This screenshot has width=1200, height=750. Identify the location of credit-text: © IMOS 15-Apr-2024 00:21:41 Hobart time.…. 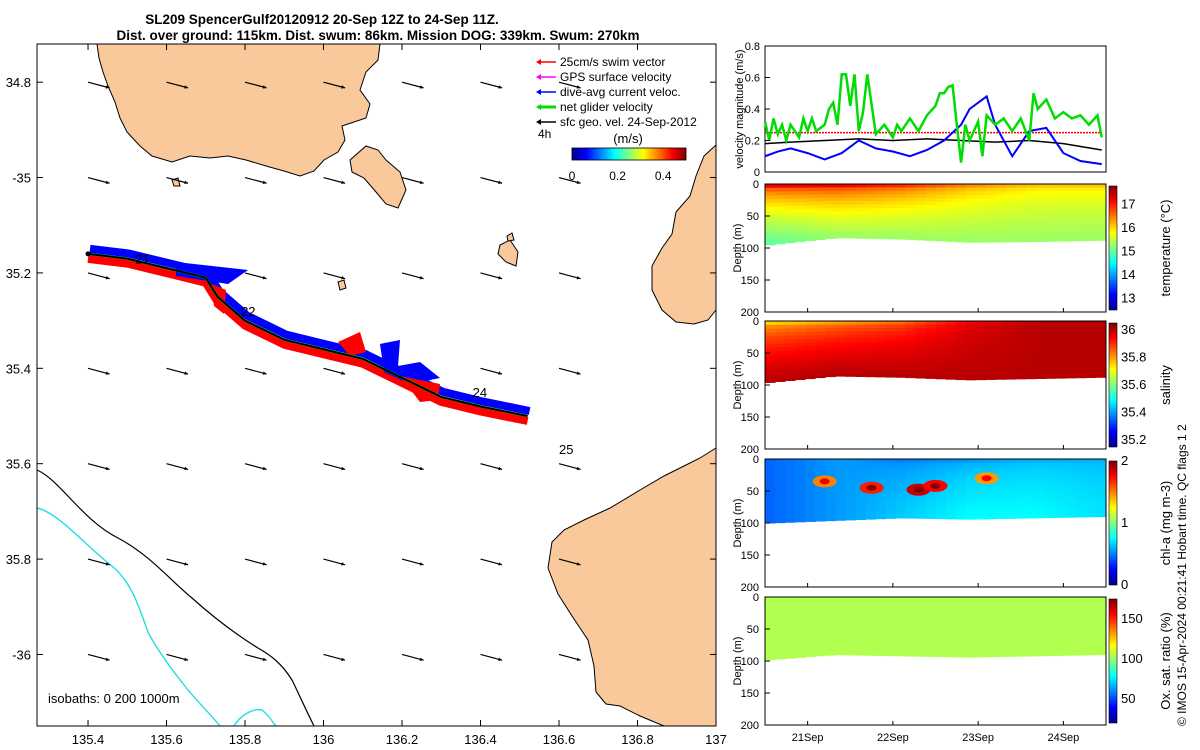
(1182, 575).